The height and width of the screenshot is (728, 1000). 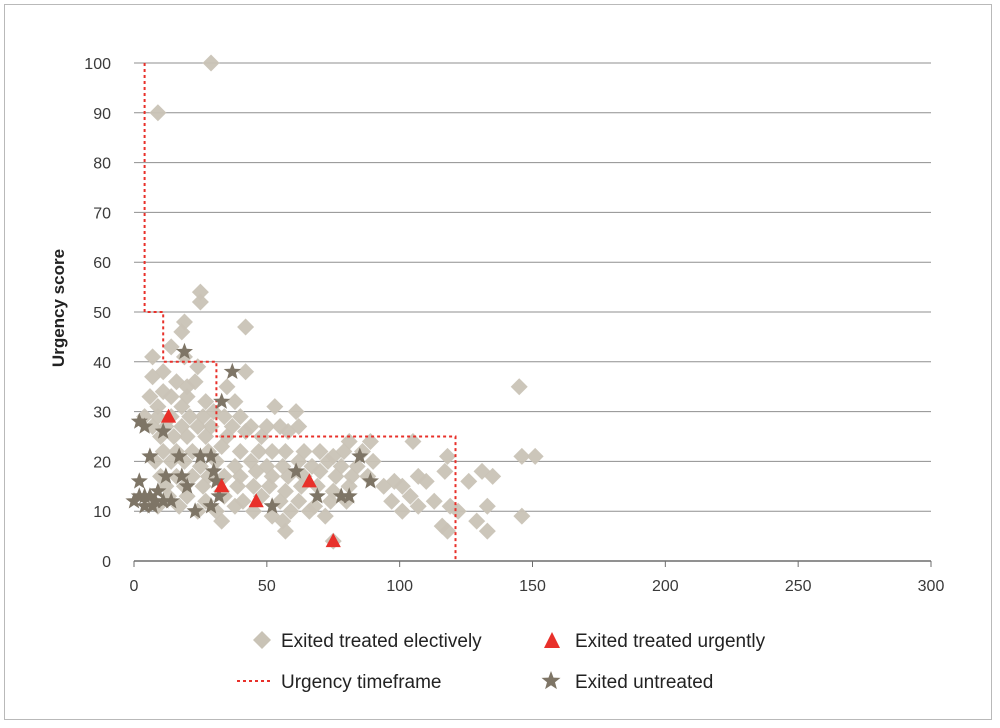 I want to click on legend-label-urgent: Exited treated urgently, so click(x=670, y=641).